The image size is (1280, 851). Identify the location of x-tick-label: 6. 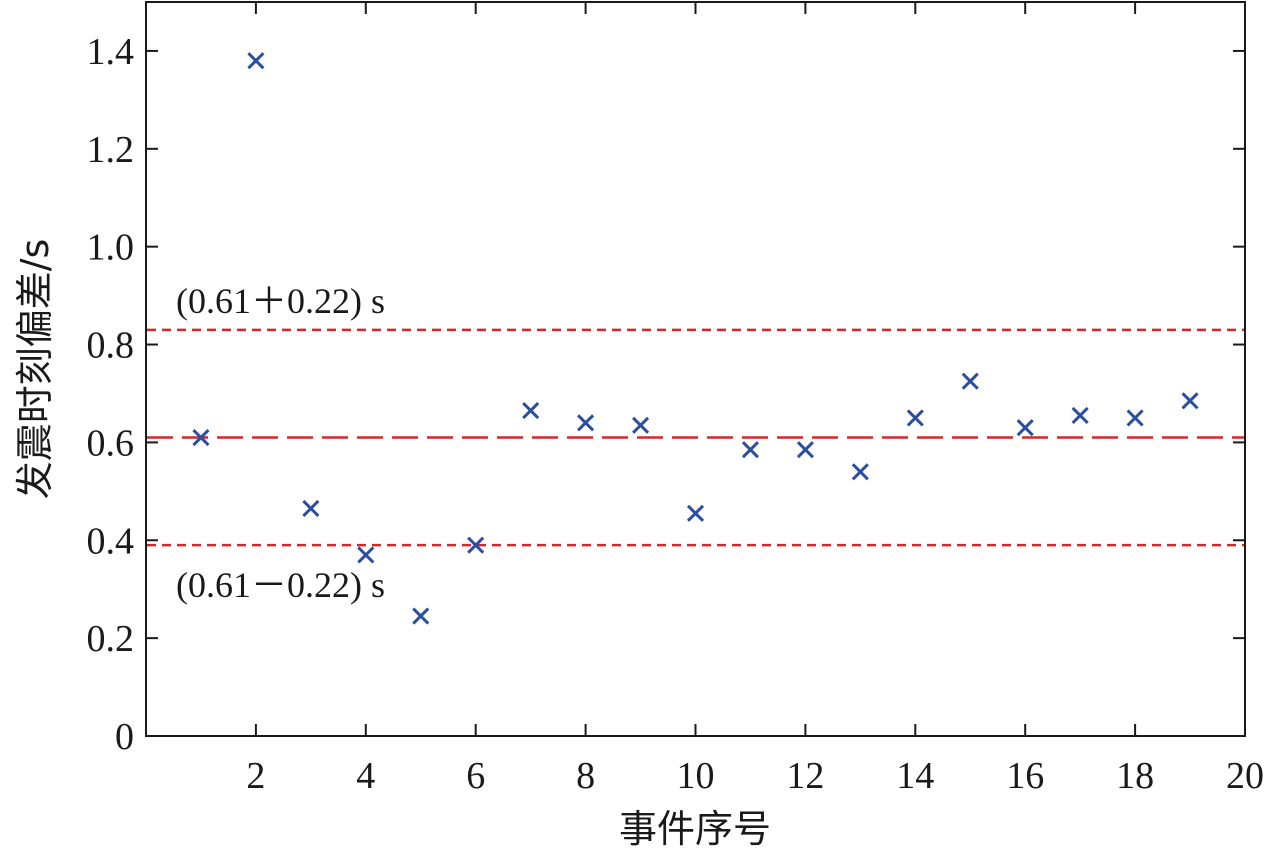
(475, 776).